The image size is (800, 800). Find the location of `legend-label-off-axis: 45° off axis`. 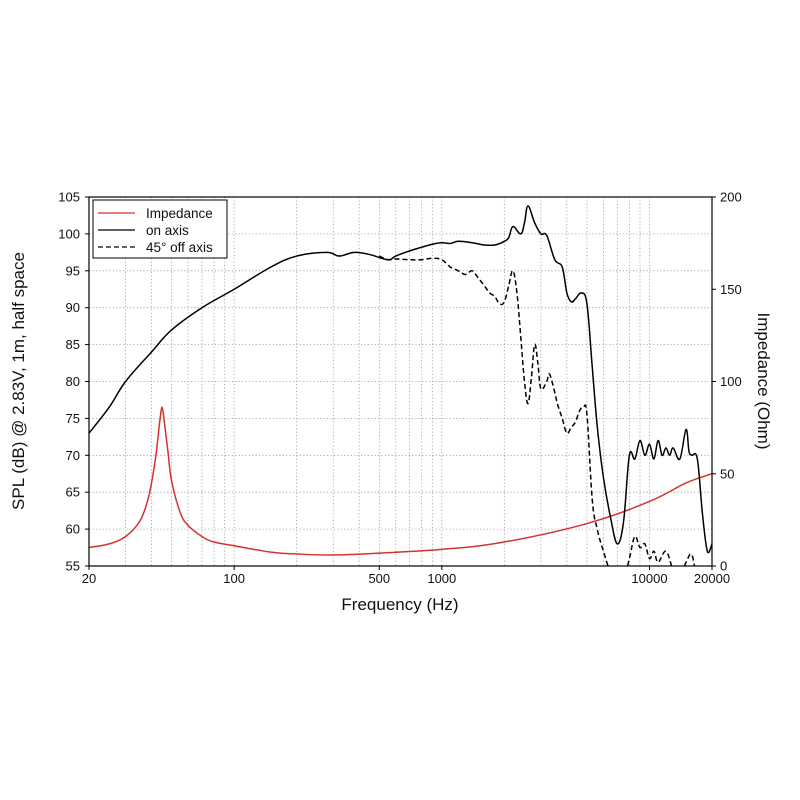

legend-label-off-axis: 45° off axis is located at coordinates (179, 247).